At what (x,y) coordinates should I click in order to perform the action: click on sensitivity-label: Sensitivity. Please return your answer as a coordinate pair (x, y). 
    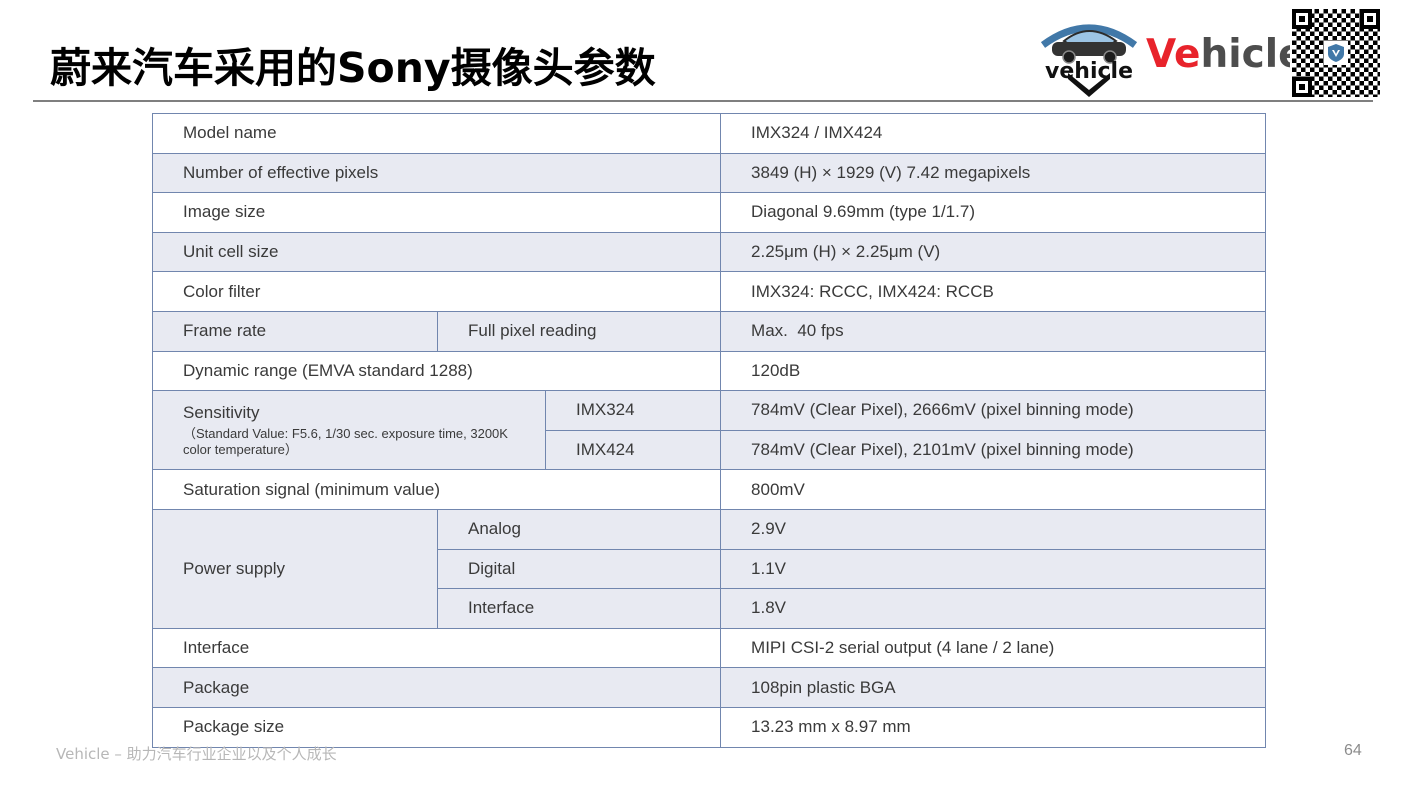
    Looking at the image, I should click on (221, 413).